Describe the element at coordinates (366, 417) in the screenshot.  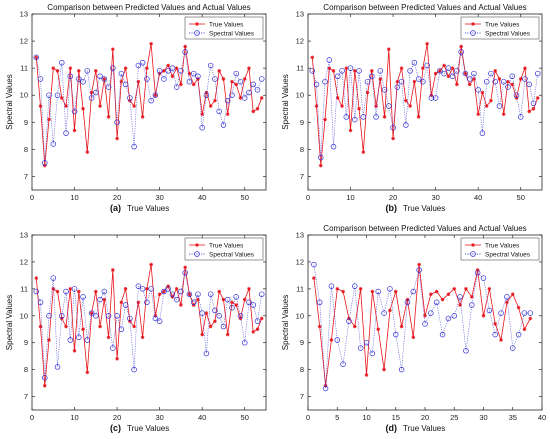
I see `x-tick-label: 10` at that location.